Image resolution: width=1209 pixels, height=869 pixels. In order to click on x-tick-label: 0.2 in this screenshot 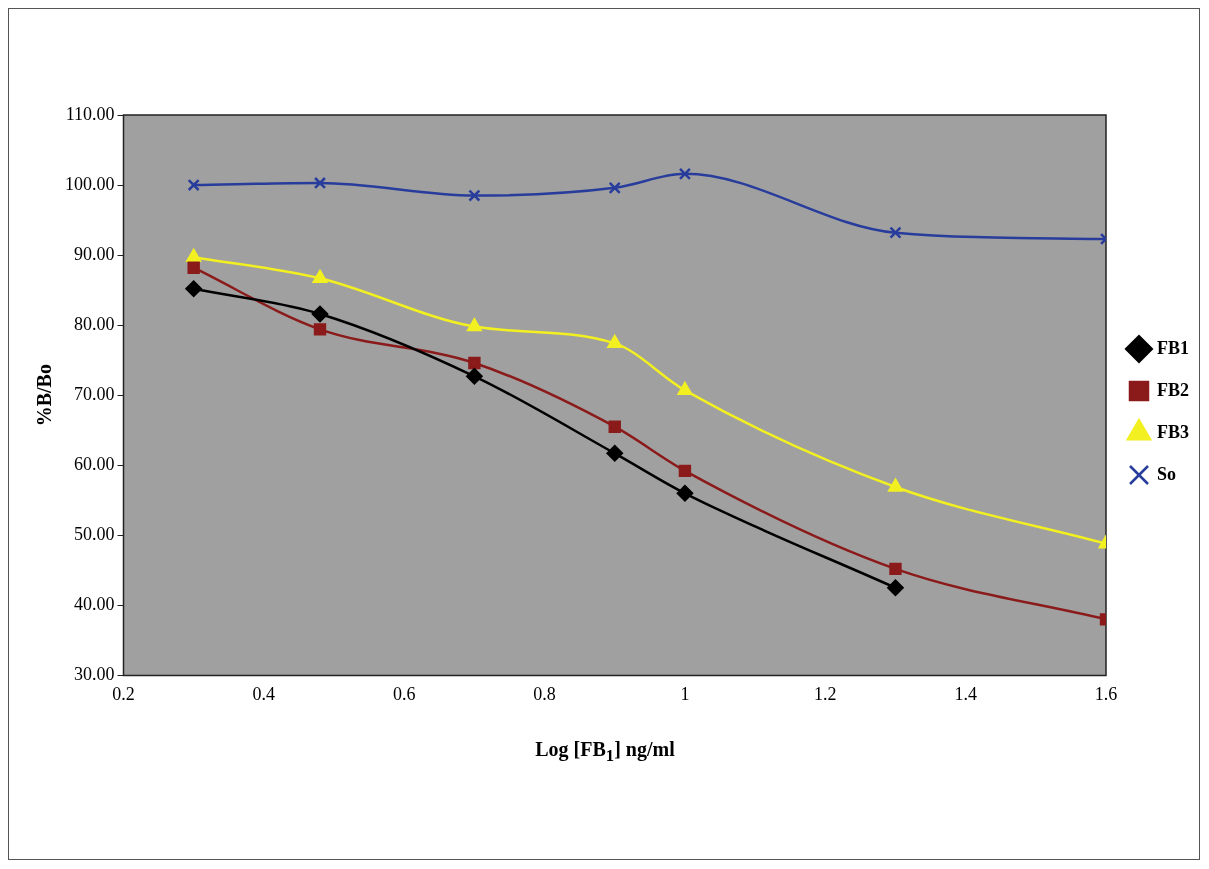, I will do `click(123, 693)`.